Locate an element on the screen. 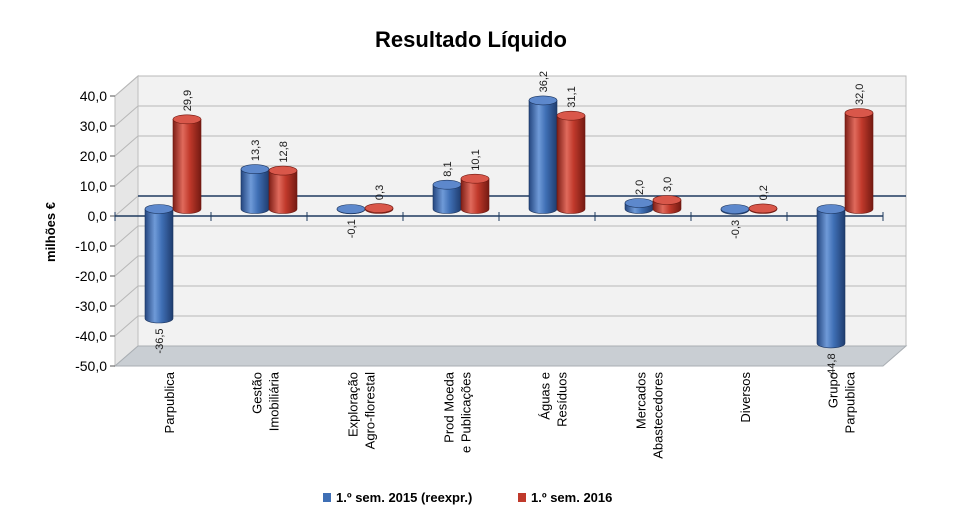 The width and height of the screenshot is (976, 529). data-label: 10,1 is located at coordinates (476, 159).